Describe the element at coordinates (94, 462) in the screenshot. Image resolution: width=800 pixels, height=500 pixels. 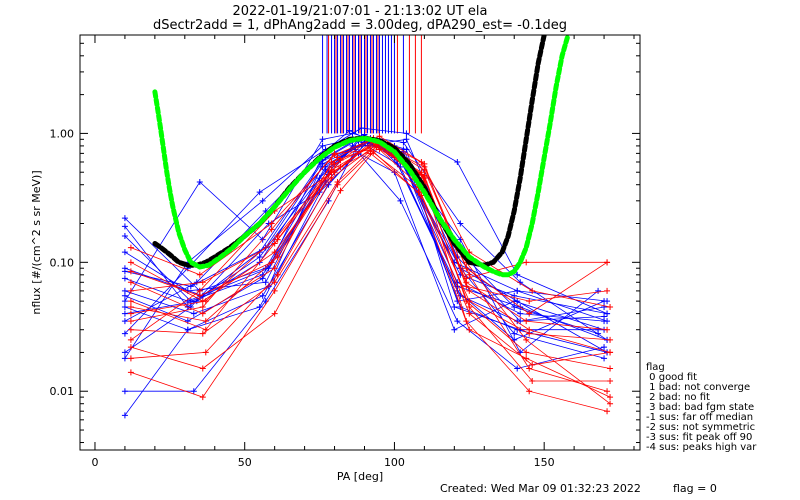
I see `x-tick-label: 0` at that location.